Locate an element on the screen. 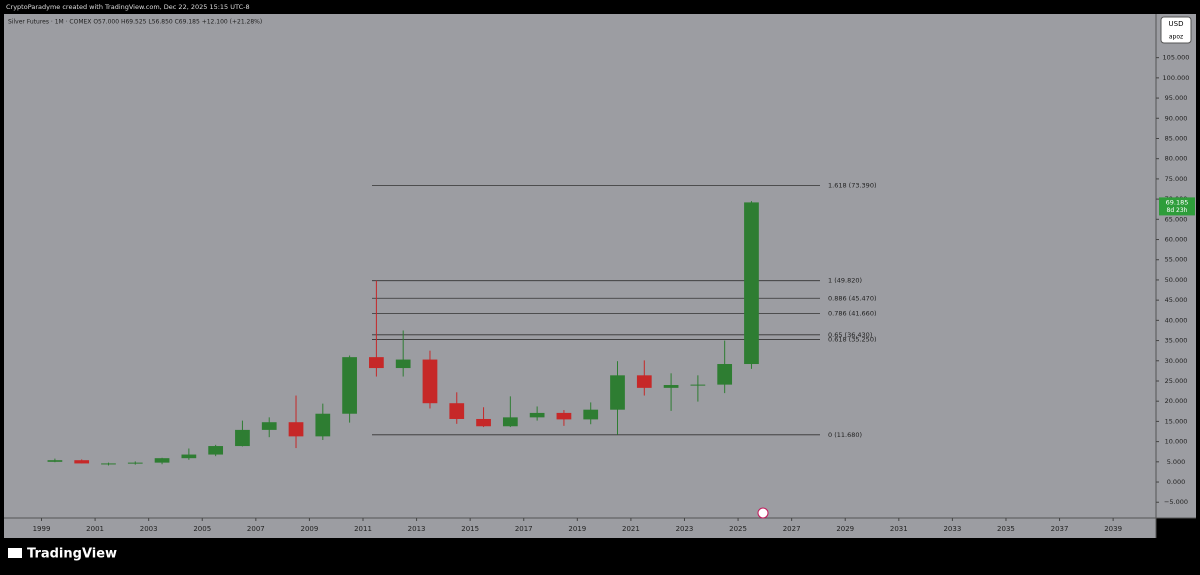 The height and width of the screenshot is (575, 1200). x-tick-label: 2011 is located at coordinates (363, 529).